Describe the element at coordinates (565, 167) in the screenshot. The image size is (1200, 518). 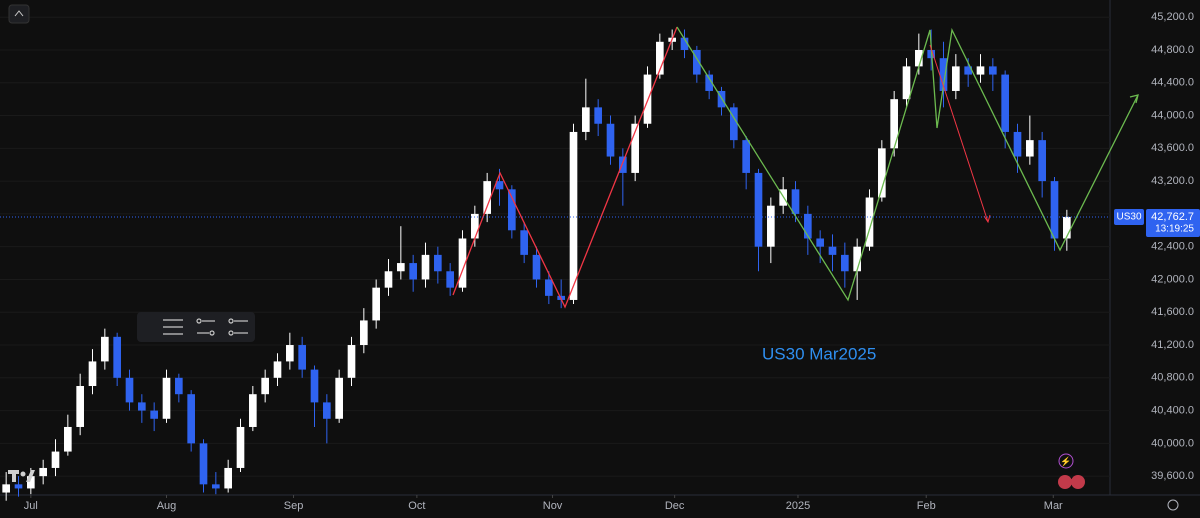
I see `red-zigzag` at that location.